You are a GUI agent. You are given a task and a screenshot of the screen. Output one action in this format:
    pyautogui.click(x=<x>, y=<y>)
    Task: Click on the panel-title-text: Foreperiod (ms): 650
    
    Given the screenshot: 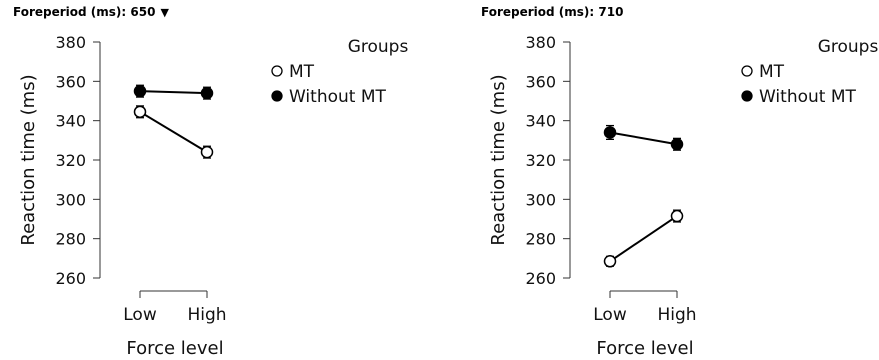 What is the action you would take?
    pyautogui.click(x=84, y=12)
    